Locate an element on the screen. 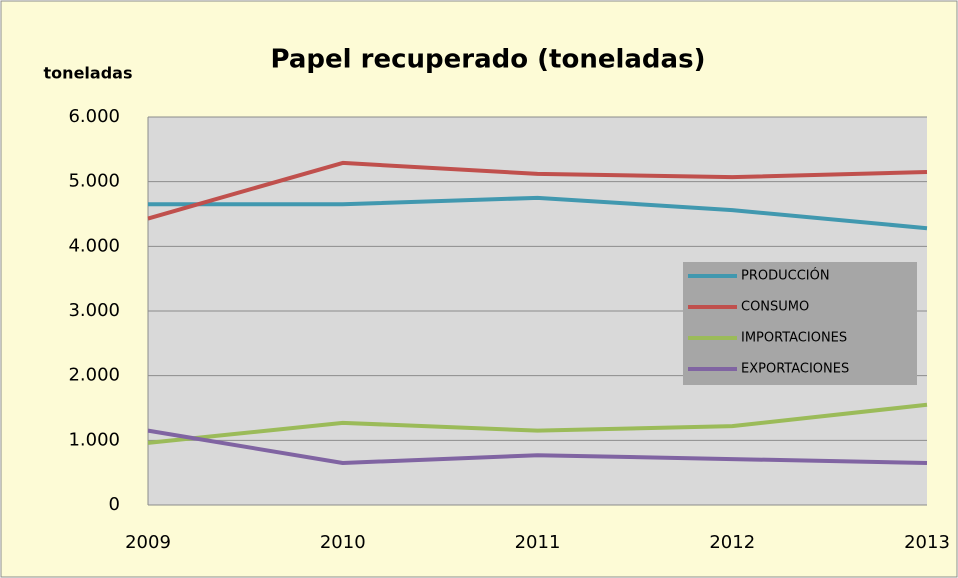 This screenshot has width=958, height=578. y-tick-label: 6.000 is located at coordinates (94, 116).